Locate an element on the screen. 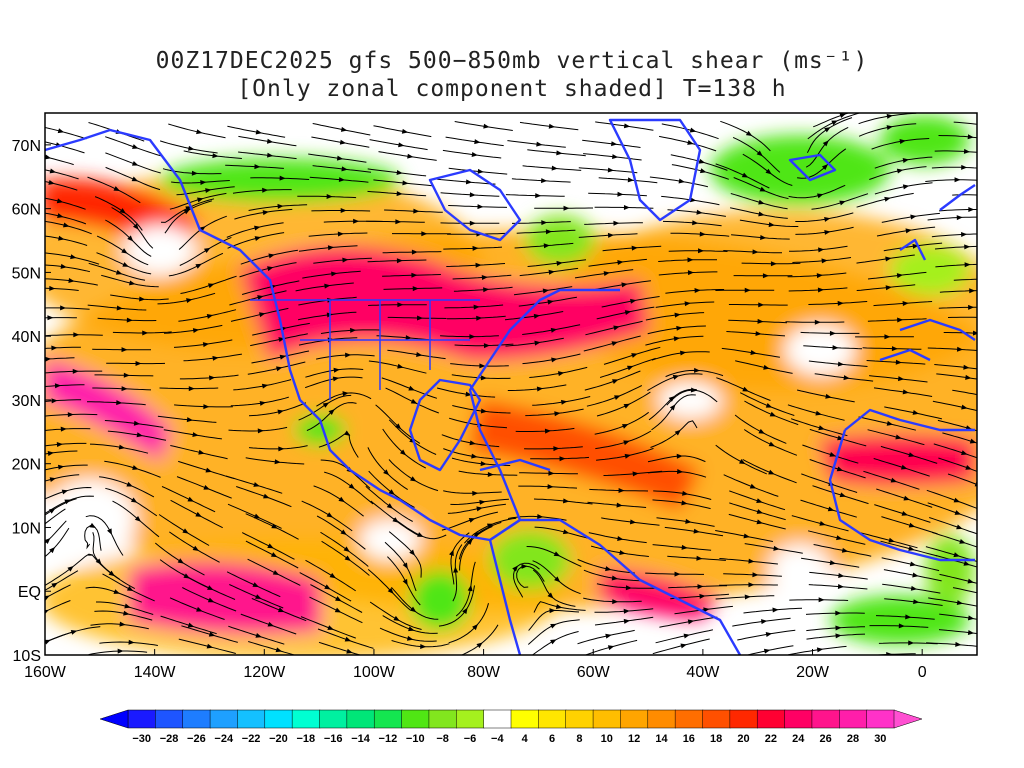 This screenshot has height=768, width=1024. colorbar-label: 30 is located at coordinates (880, 739).